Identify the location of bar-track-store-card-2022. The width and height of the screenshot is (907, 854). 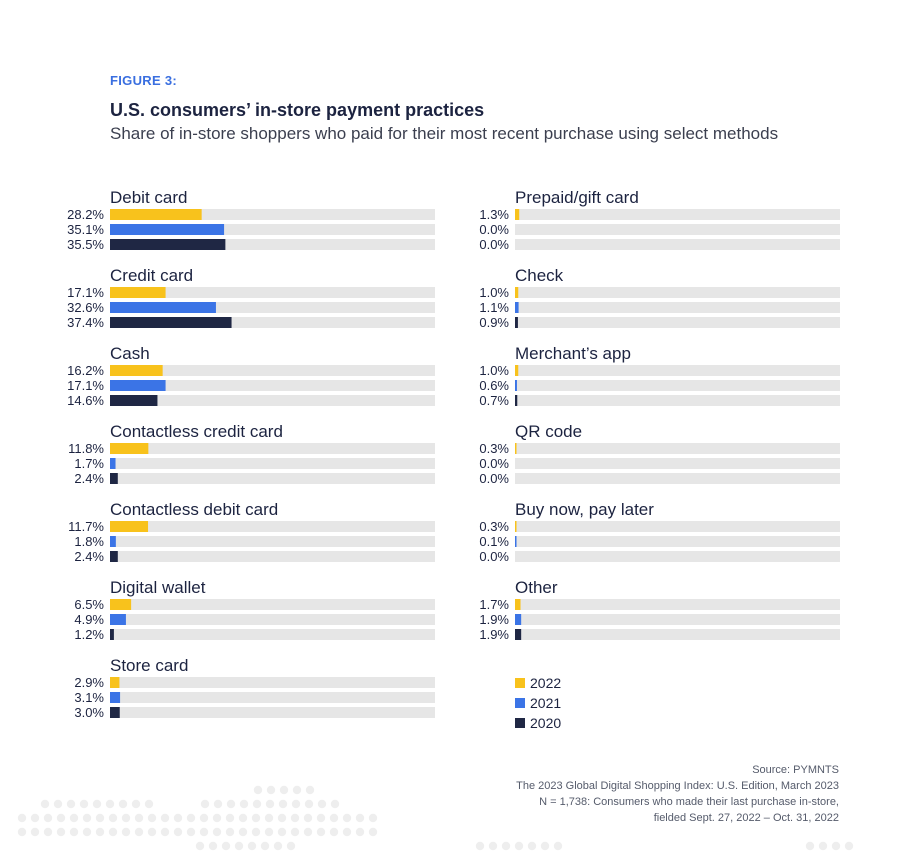
(272, 682).